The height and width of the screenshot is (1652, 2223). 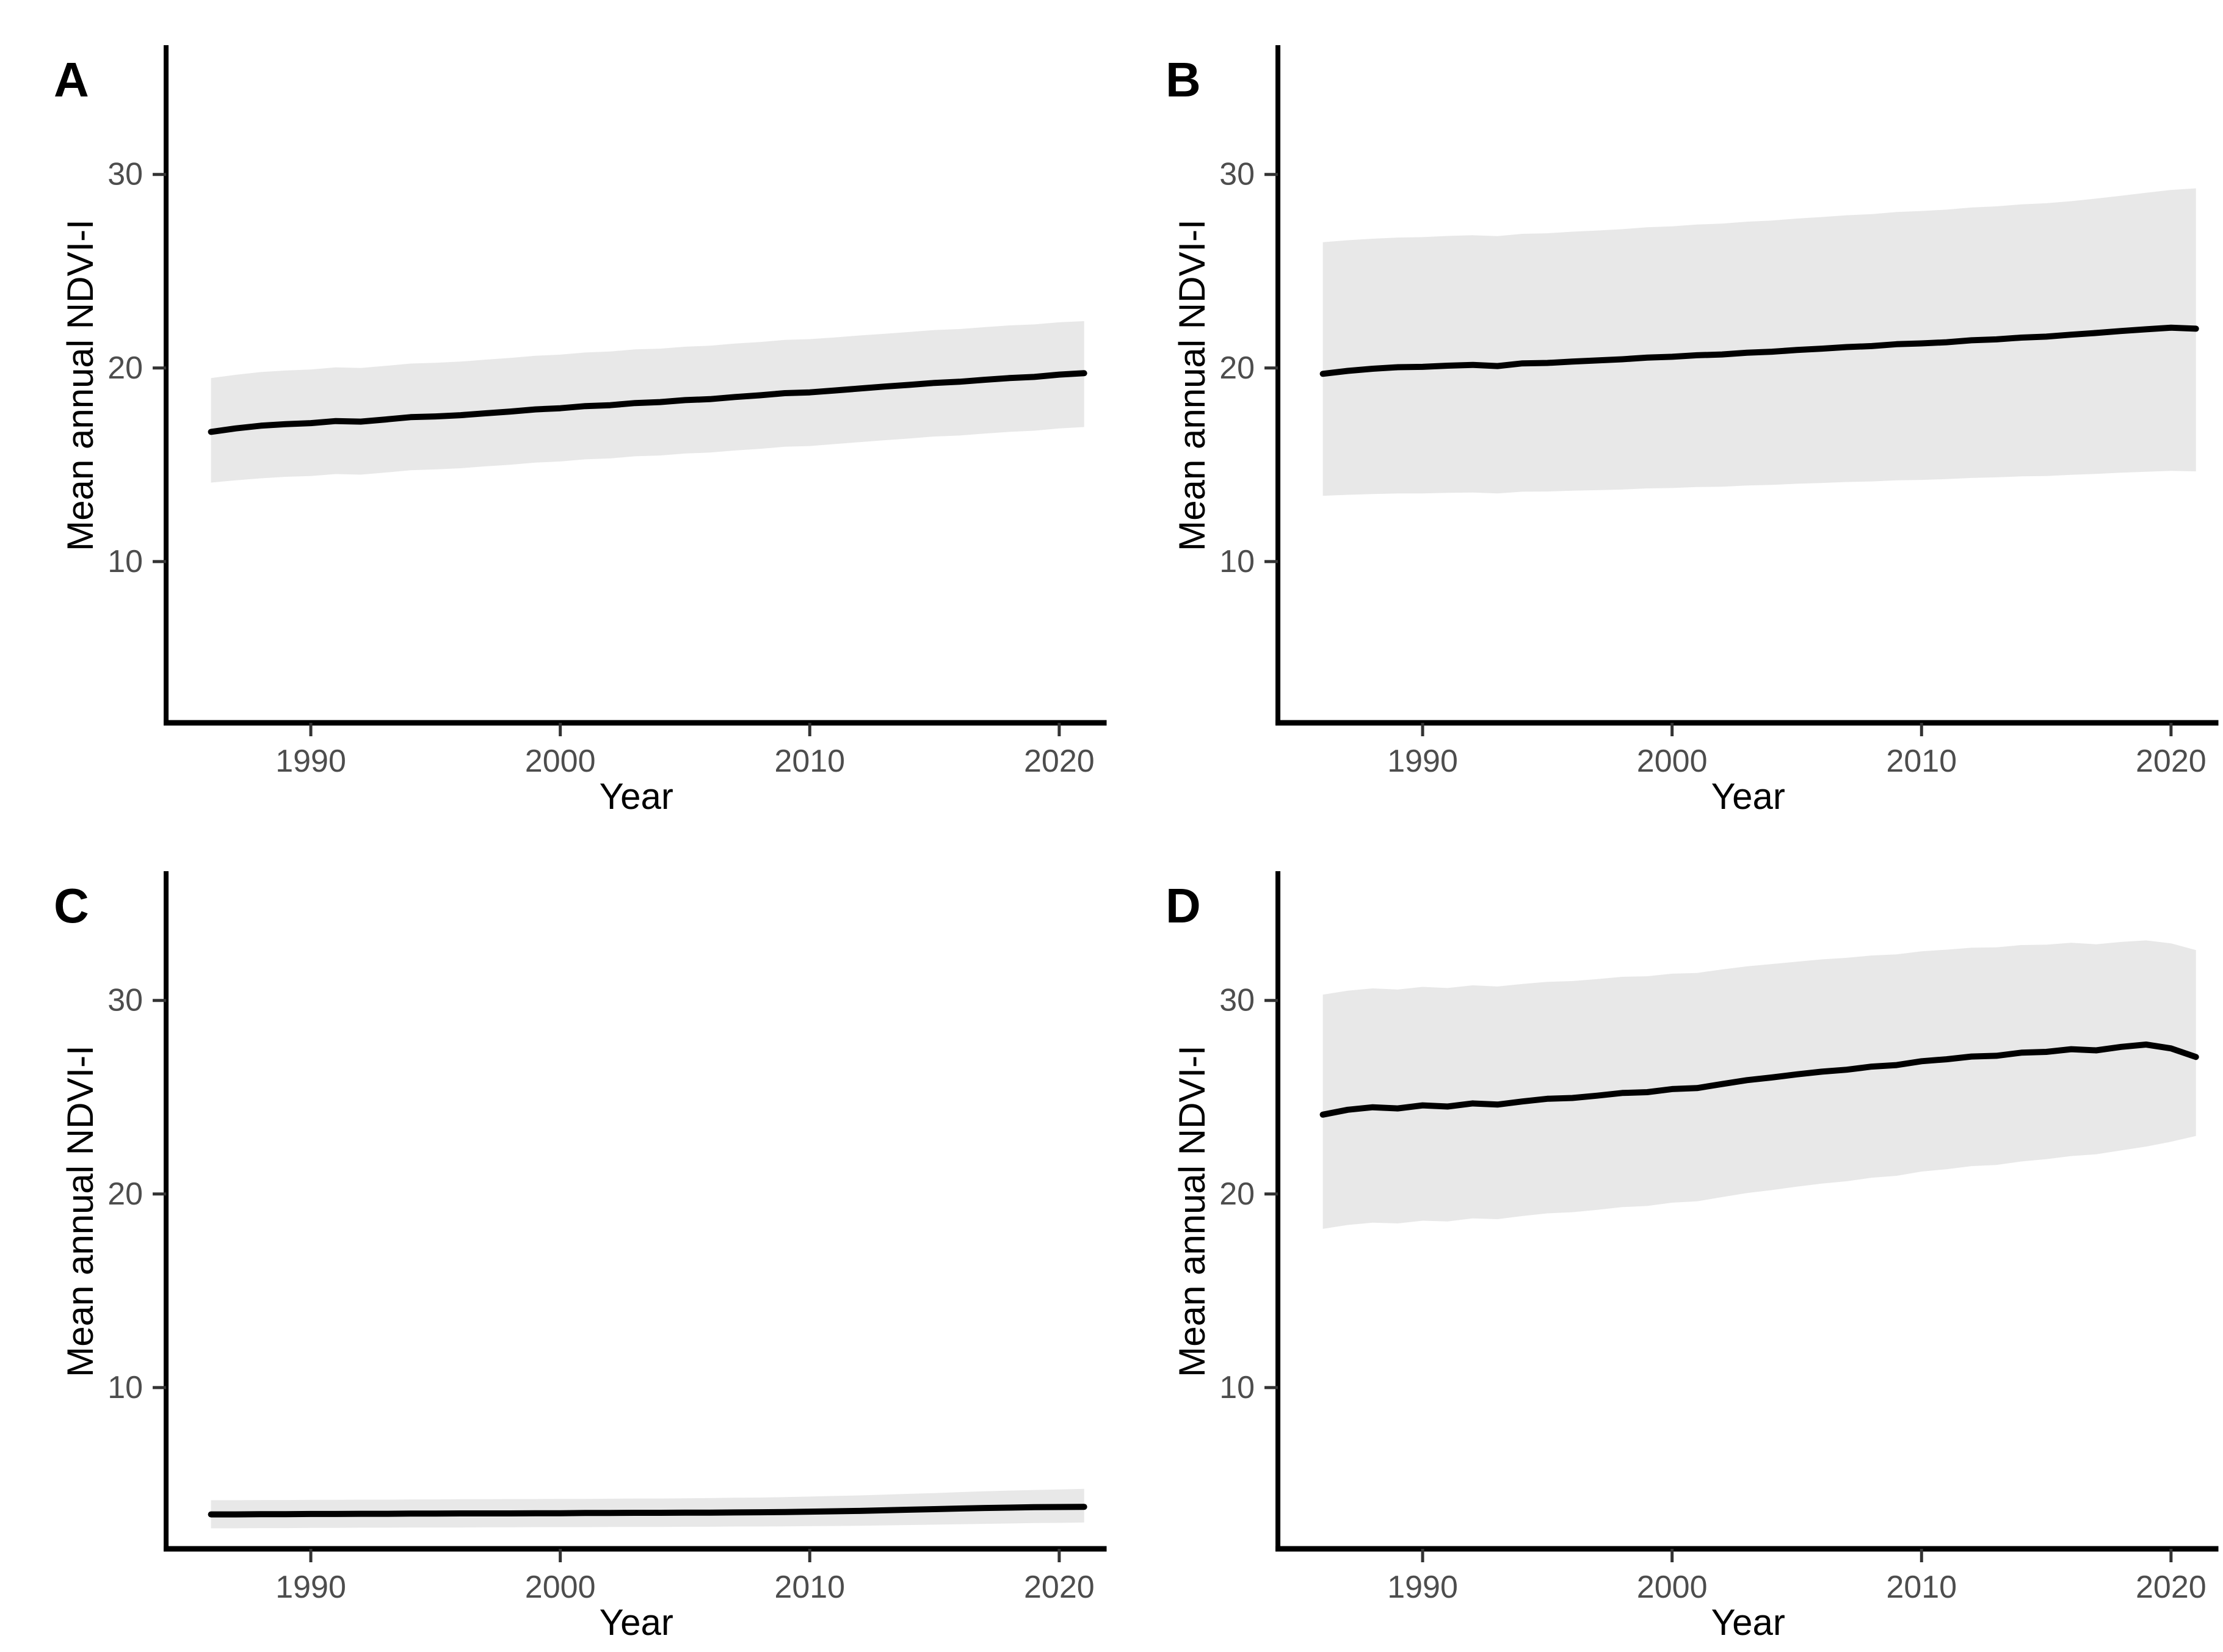 I want to click on panel-letter: C, so click(x=71, y=906).